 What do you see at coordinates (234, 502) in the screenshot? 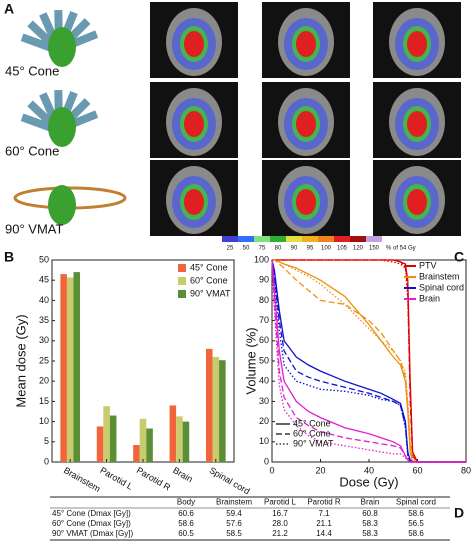
I see `table-header: Brainstem` at bounding box center [234, 502].